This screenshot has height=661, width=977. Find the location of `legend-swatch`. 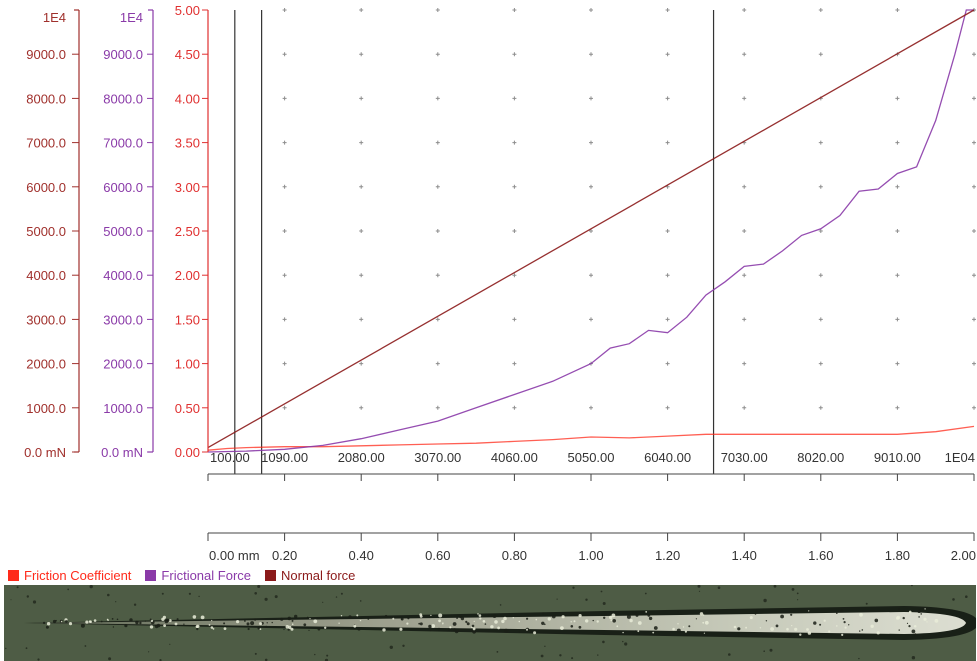

legend-swatch is located at coordinates (270, 575).